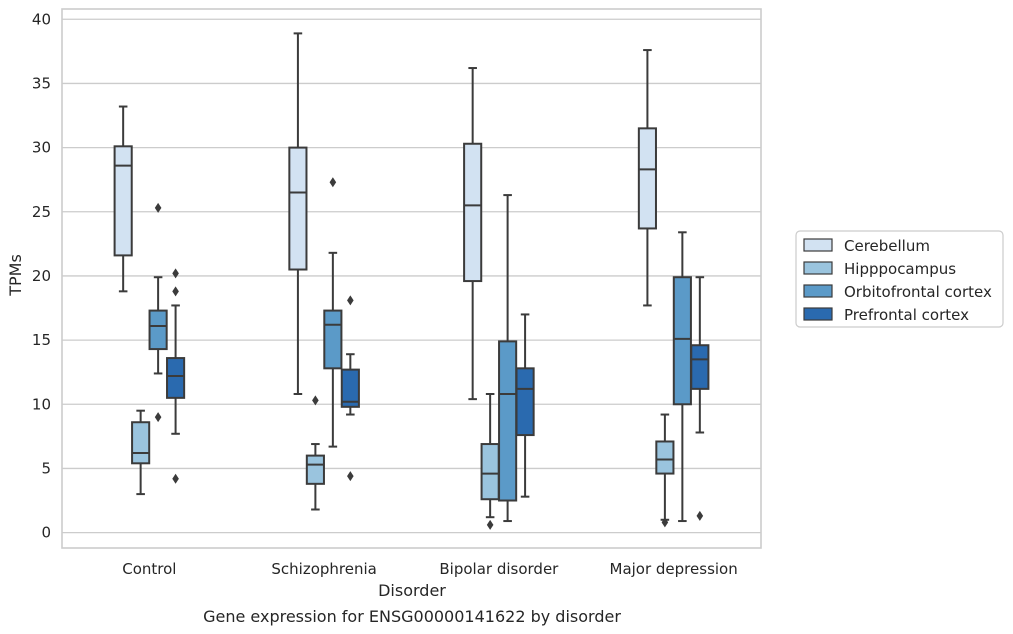  What do you see at coordinates (499, 569) in the screenshot?
I see `x-tick-label-2: Bipolar disorder` at bounding box center [499, 569].